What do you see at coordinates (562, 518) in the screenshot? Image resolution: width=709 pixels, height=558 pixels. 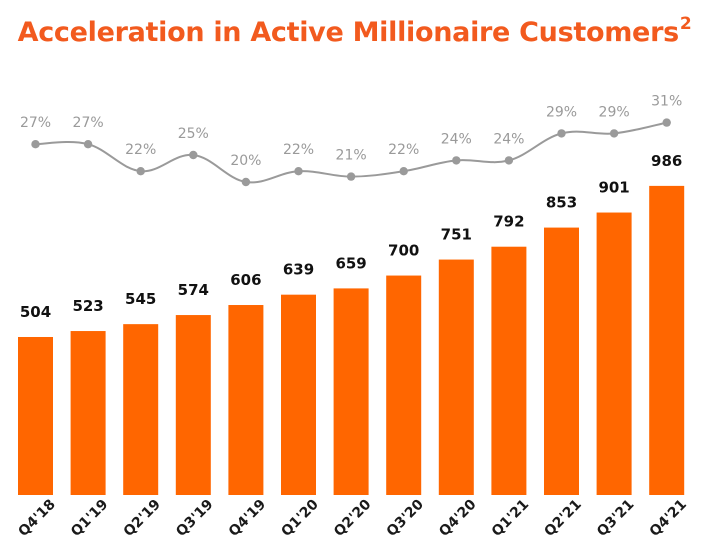 I see `x-tick-label: Q2'21` at bounding box center [562, 518].